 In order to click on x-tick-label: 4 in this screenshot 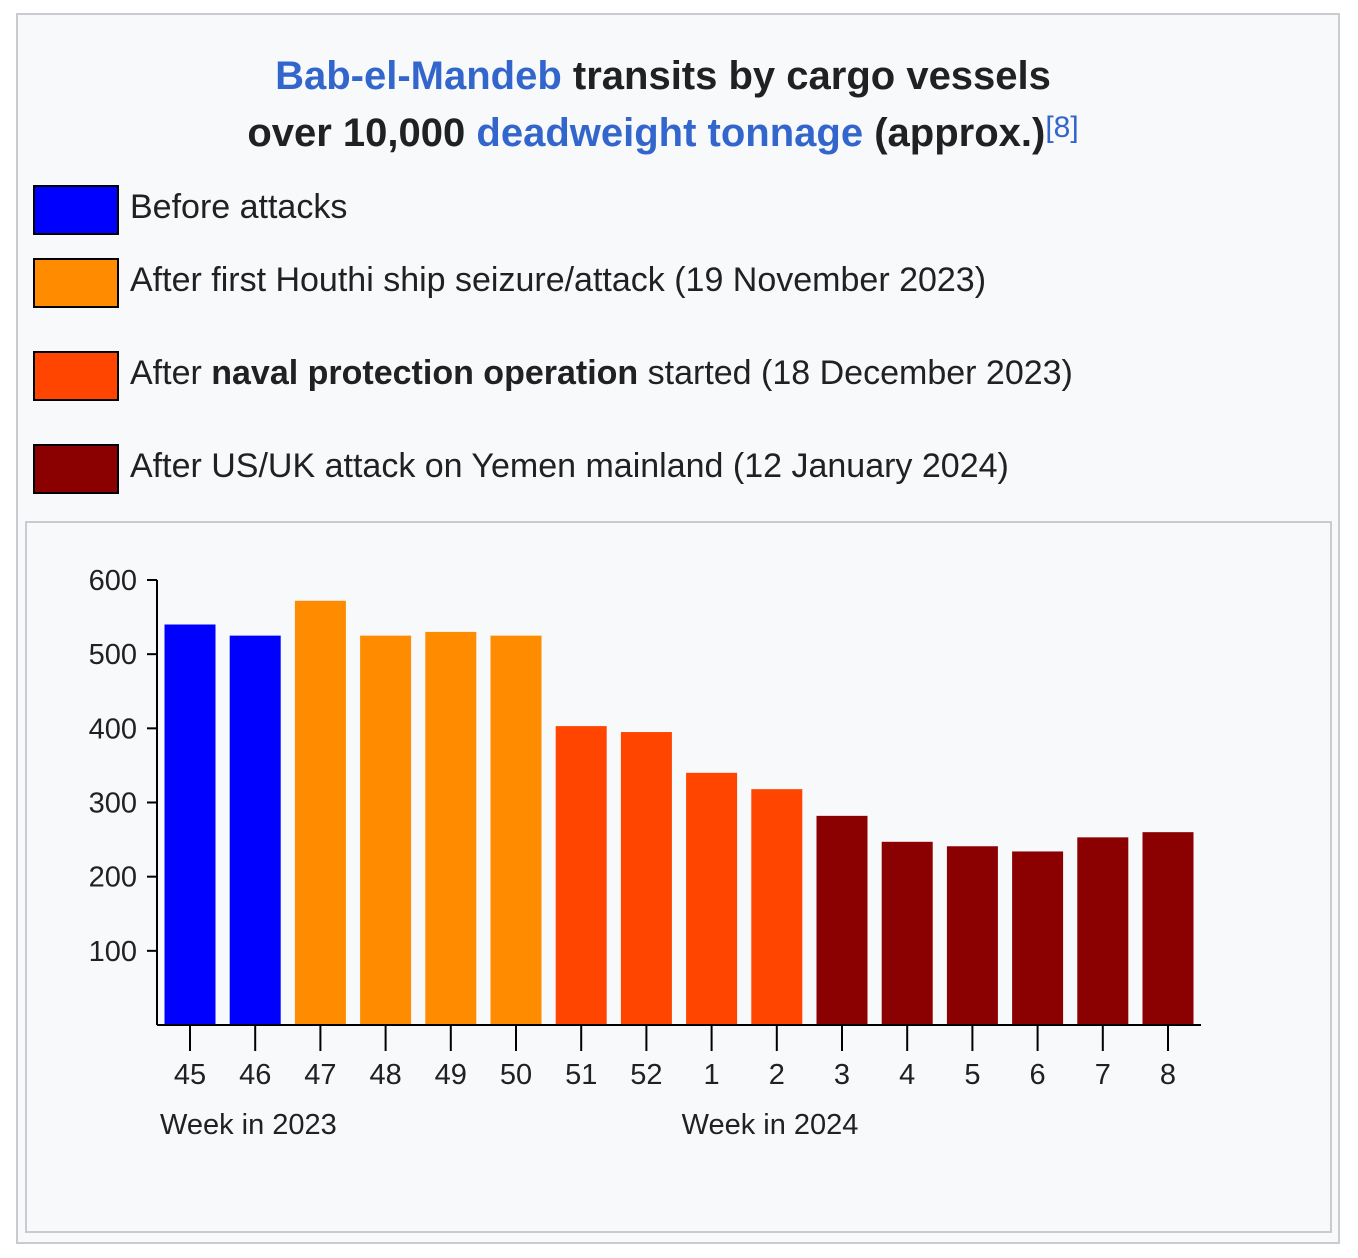, I will do `click(907, 1075)`.